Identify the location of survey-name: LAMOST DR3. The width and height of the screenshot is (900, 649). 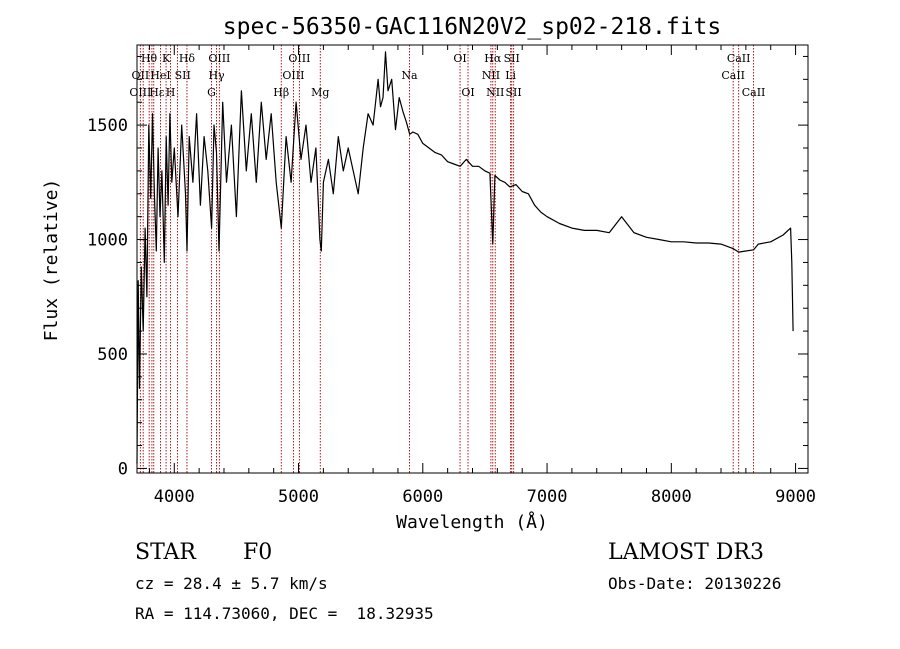
(686, 552).